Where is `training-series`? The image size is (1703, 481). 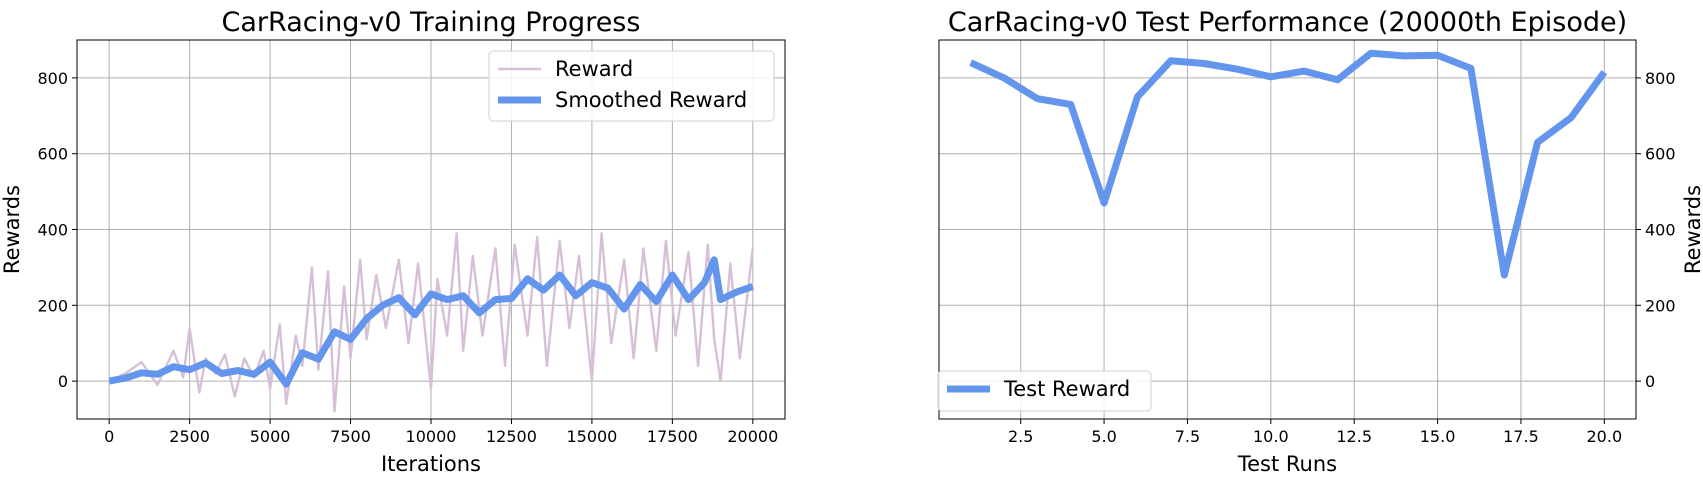
training-series is located at coordinates (431, 322).